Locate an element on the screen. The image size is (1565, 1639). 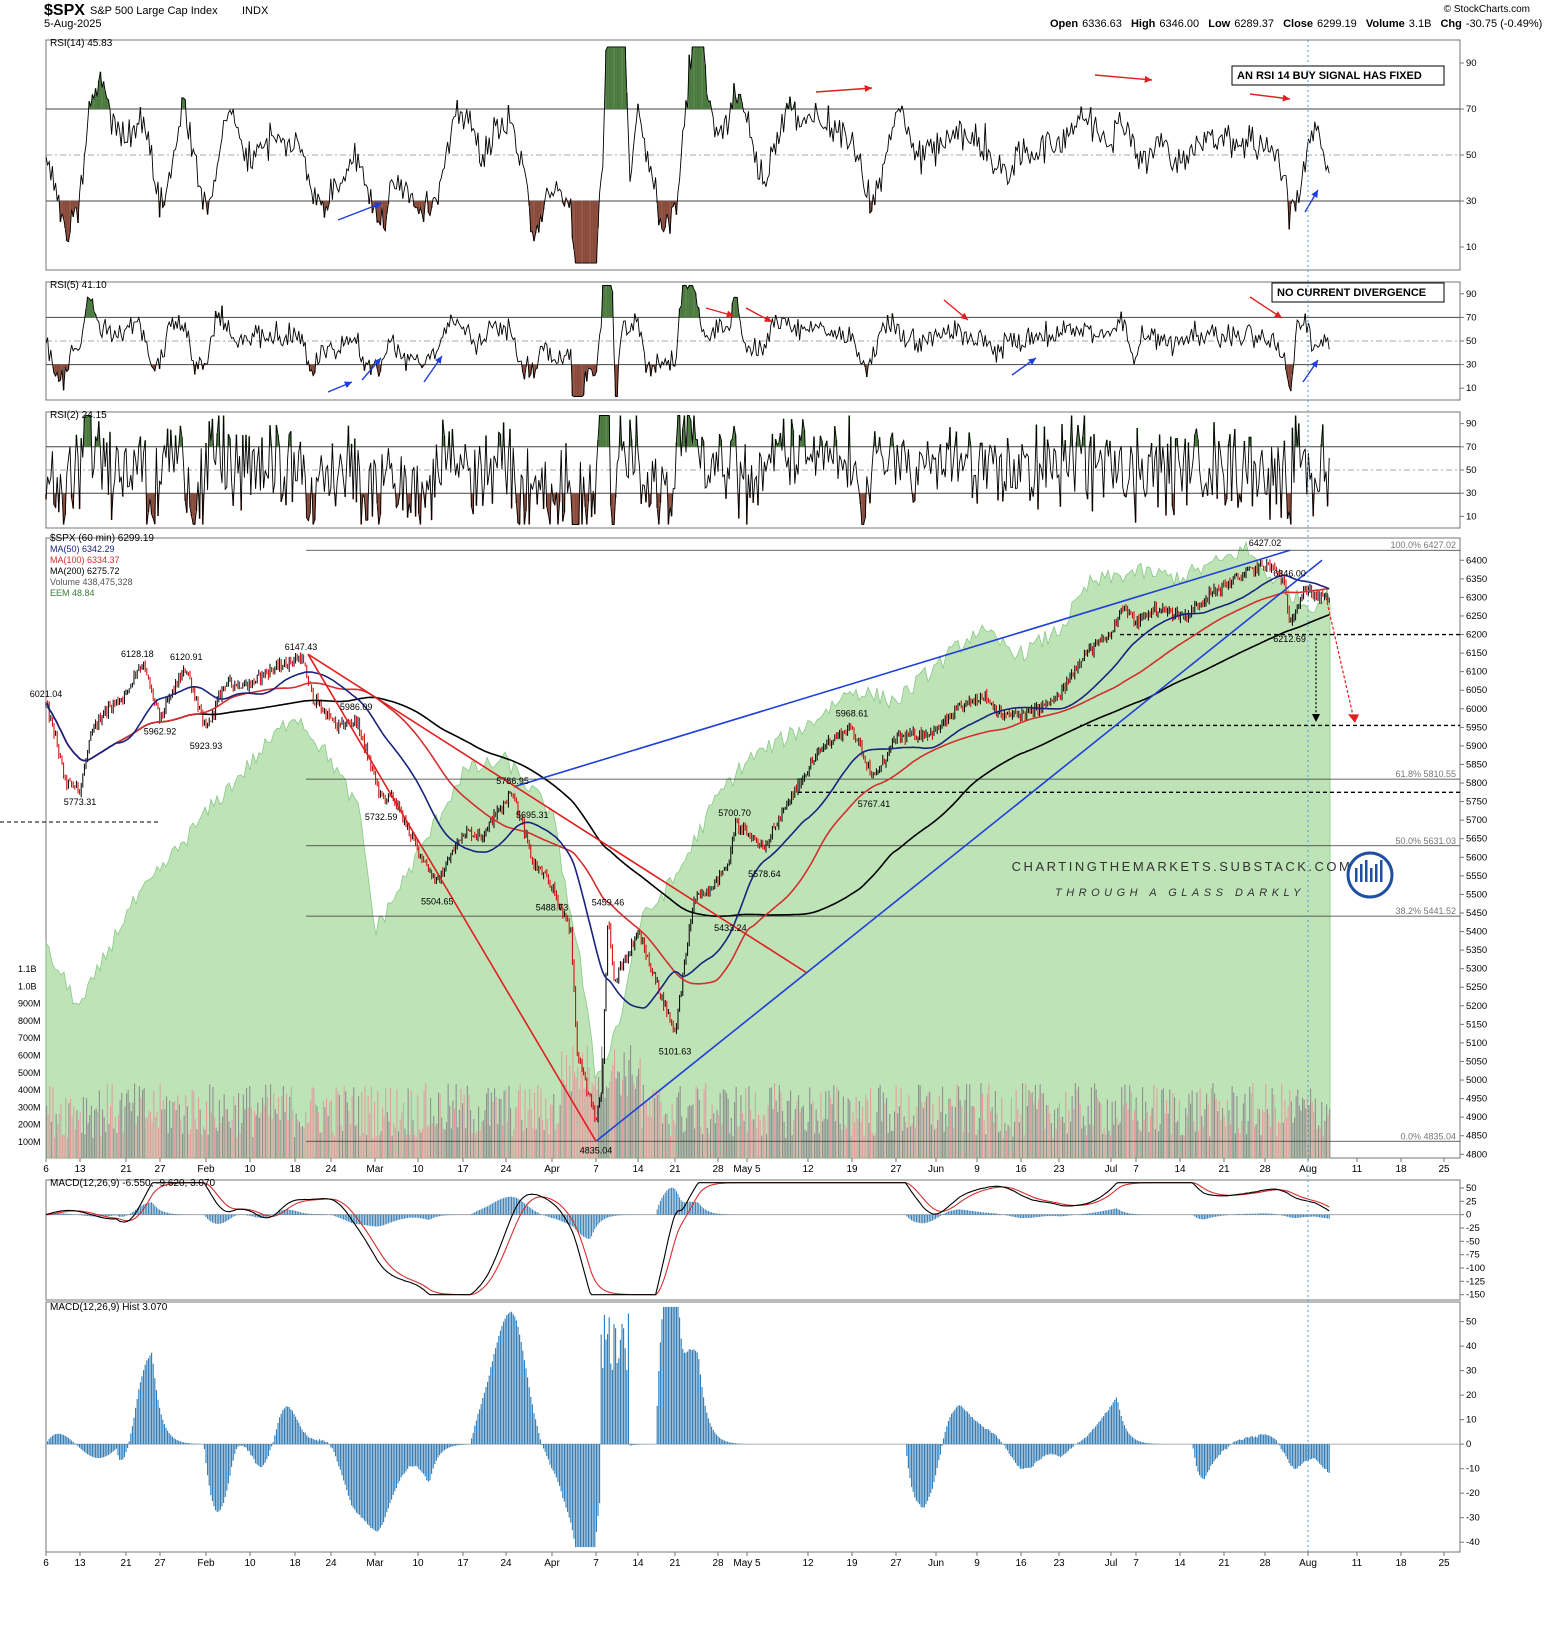
divergence-arrowhead is located at coordinates (868, 88).